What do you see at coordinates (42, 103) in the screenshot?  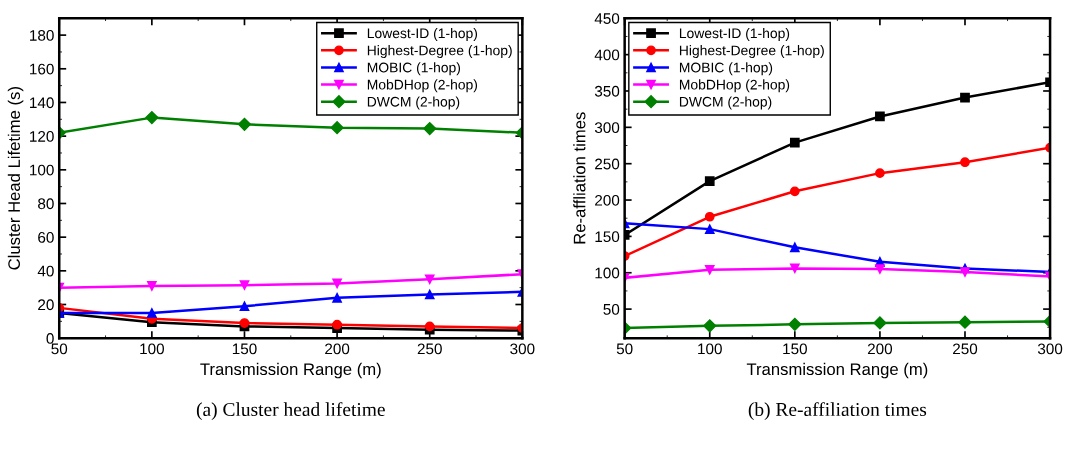 I see `y-tick-label: 140` at bounding box center [42, 103].